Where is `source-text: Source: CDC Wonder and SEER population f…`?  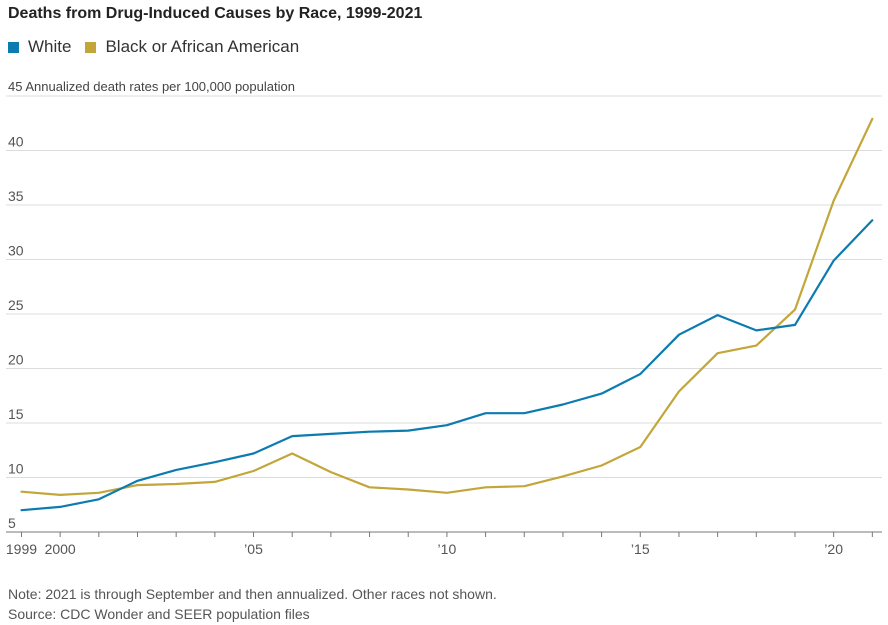
source-text: Source: CDC Wonder and SEER population f… is located at coordinates (159, 614).